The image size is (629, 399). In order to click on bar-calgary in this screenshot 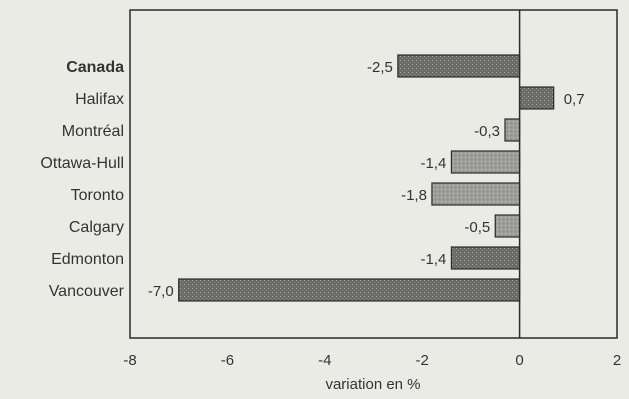, I will do `click(507, 226)`.